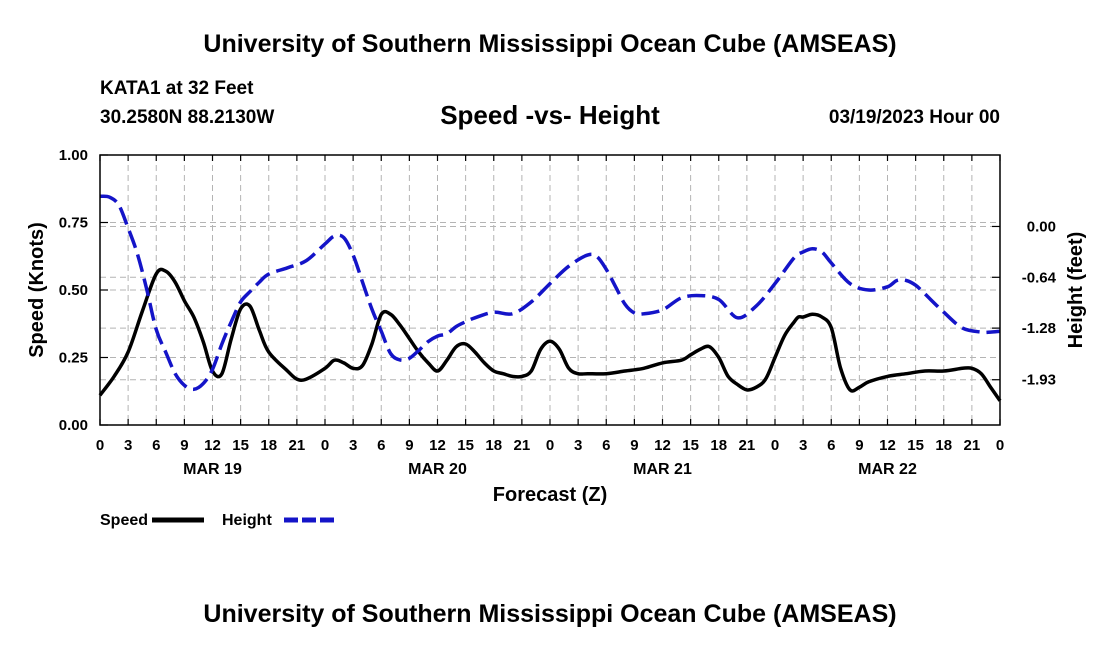 This screenshot has width=1100, height=650. I want to click on y-left-tick-label: 0.00, so click(73, 425).